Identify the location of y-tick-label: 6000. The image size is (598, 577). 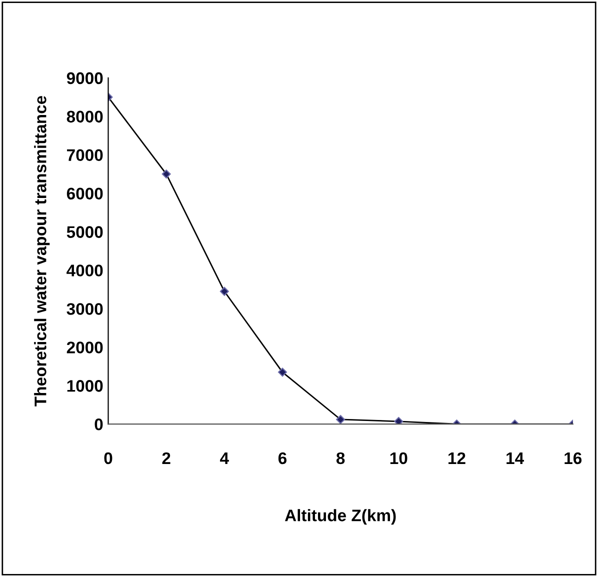
(84, 194).